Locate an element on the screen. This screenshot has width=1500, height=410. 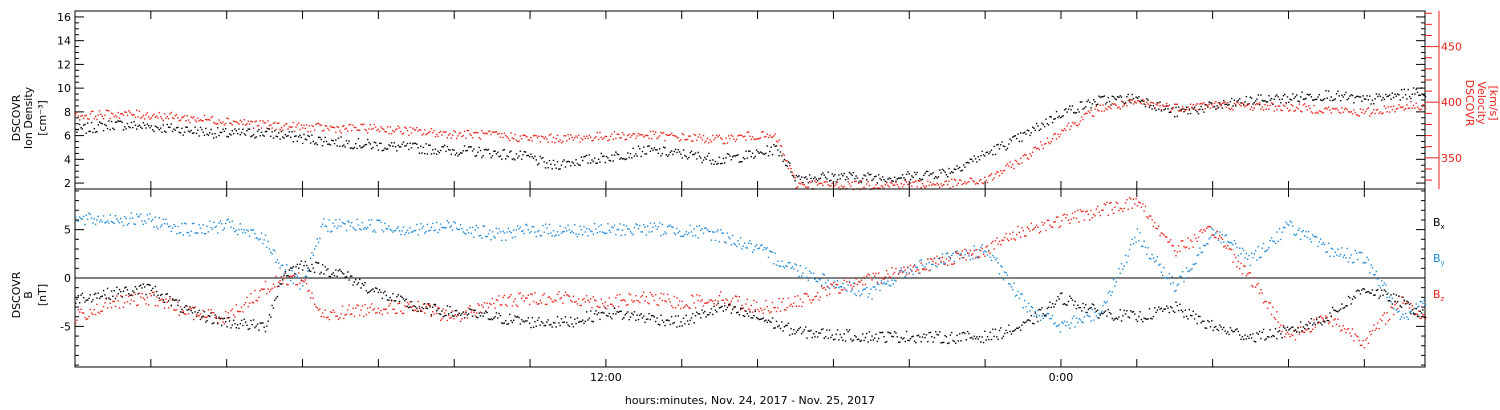
top-y-tick-label: 8 is located at coordinates (67, 112).